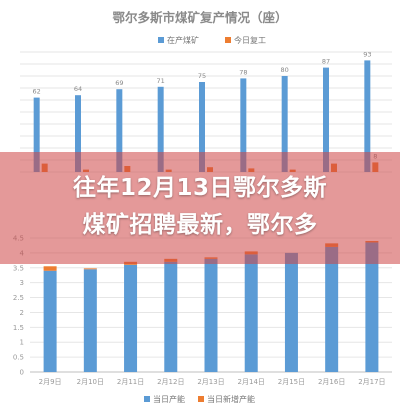 This screenshot has height=409, width=400. Describe the element at coordinates (22, 313) in the screenshot. I see `y-tick-label: 2` at that location.